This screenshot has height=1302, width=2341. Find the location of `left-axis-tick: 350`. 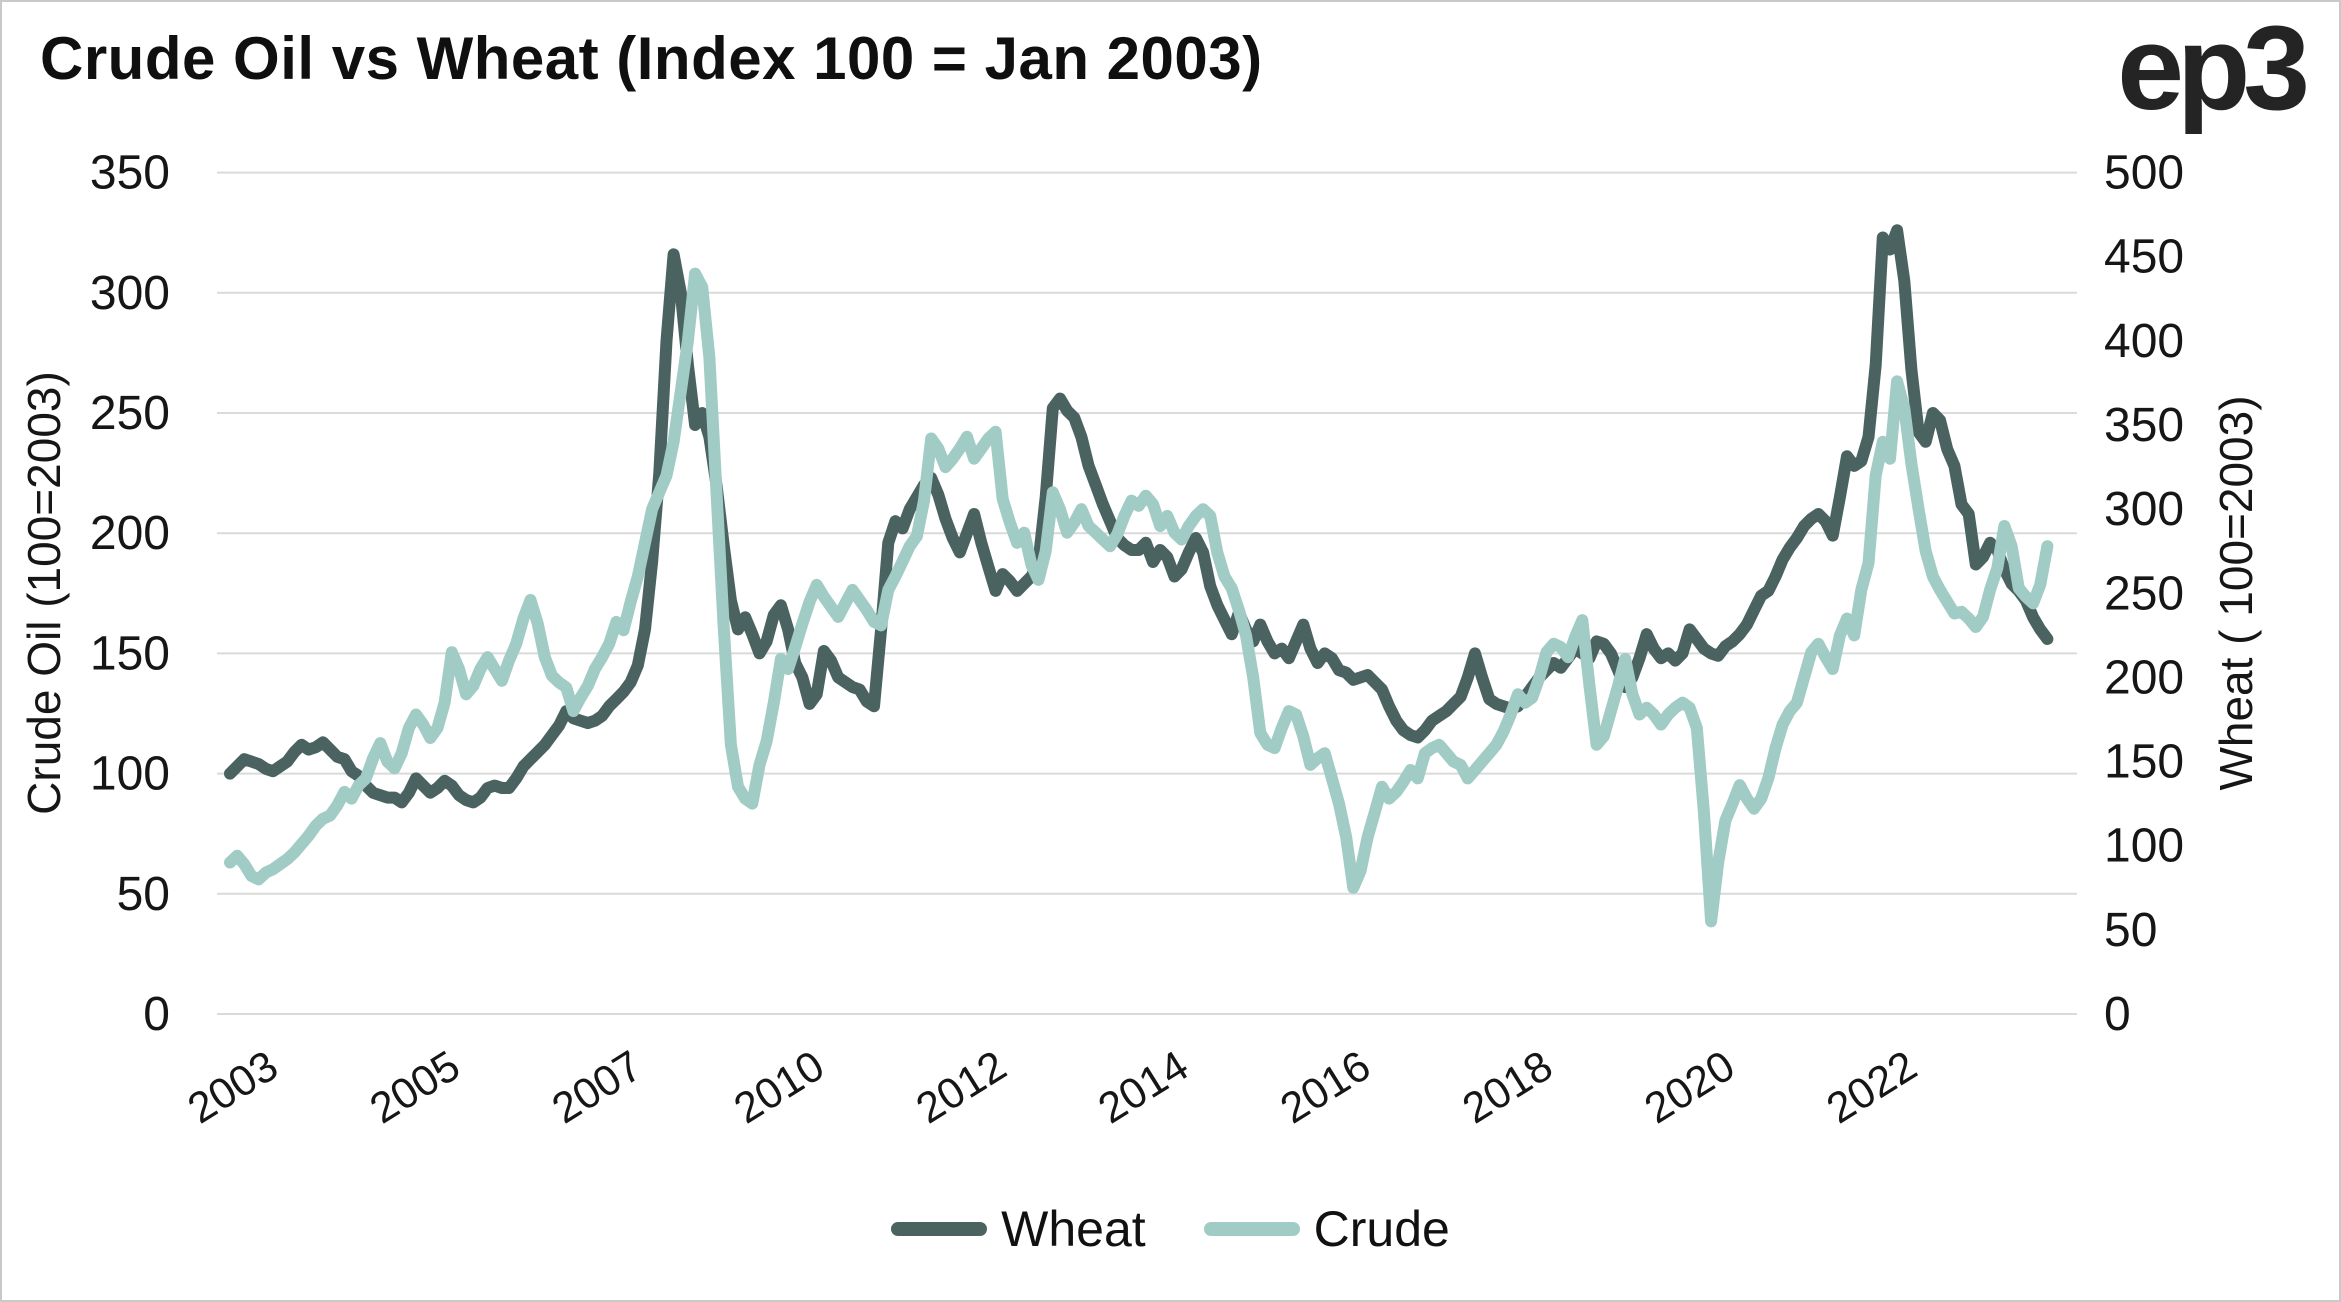

left-axis-tick: 350 is located at coordinates (130, 173).